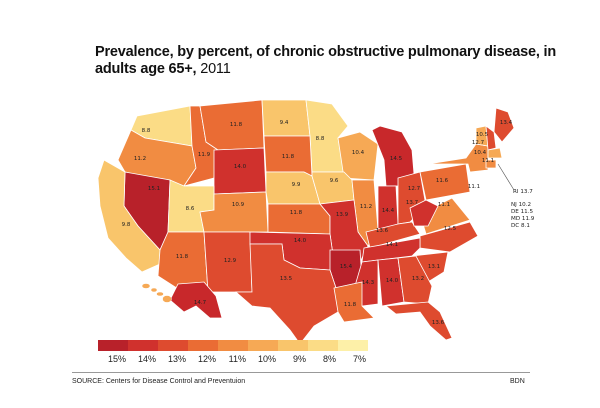 Image resolution: width=600 pixels, height=408 pixels. I want to click on state-value-label: 13.7, so click(412, 203).